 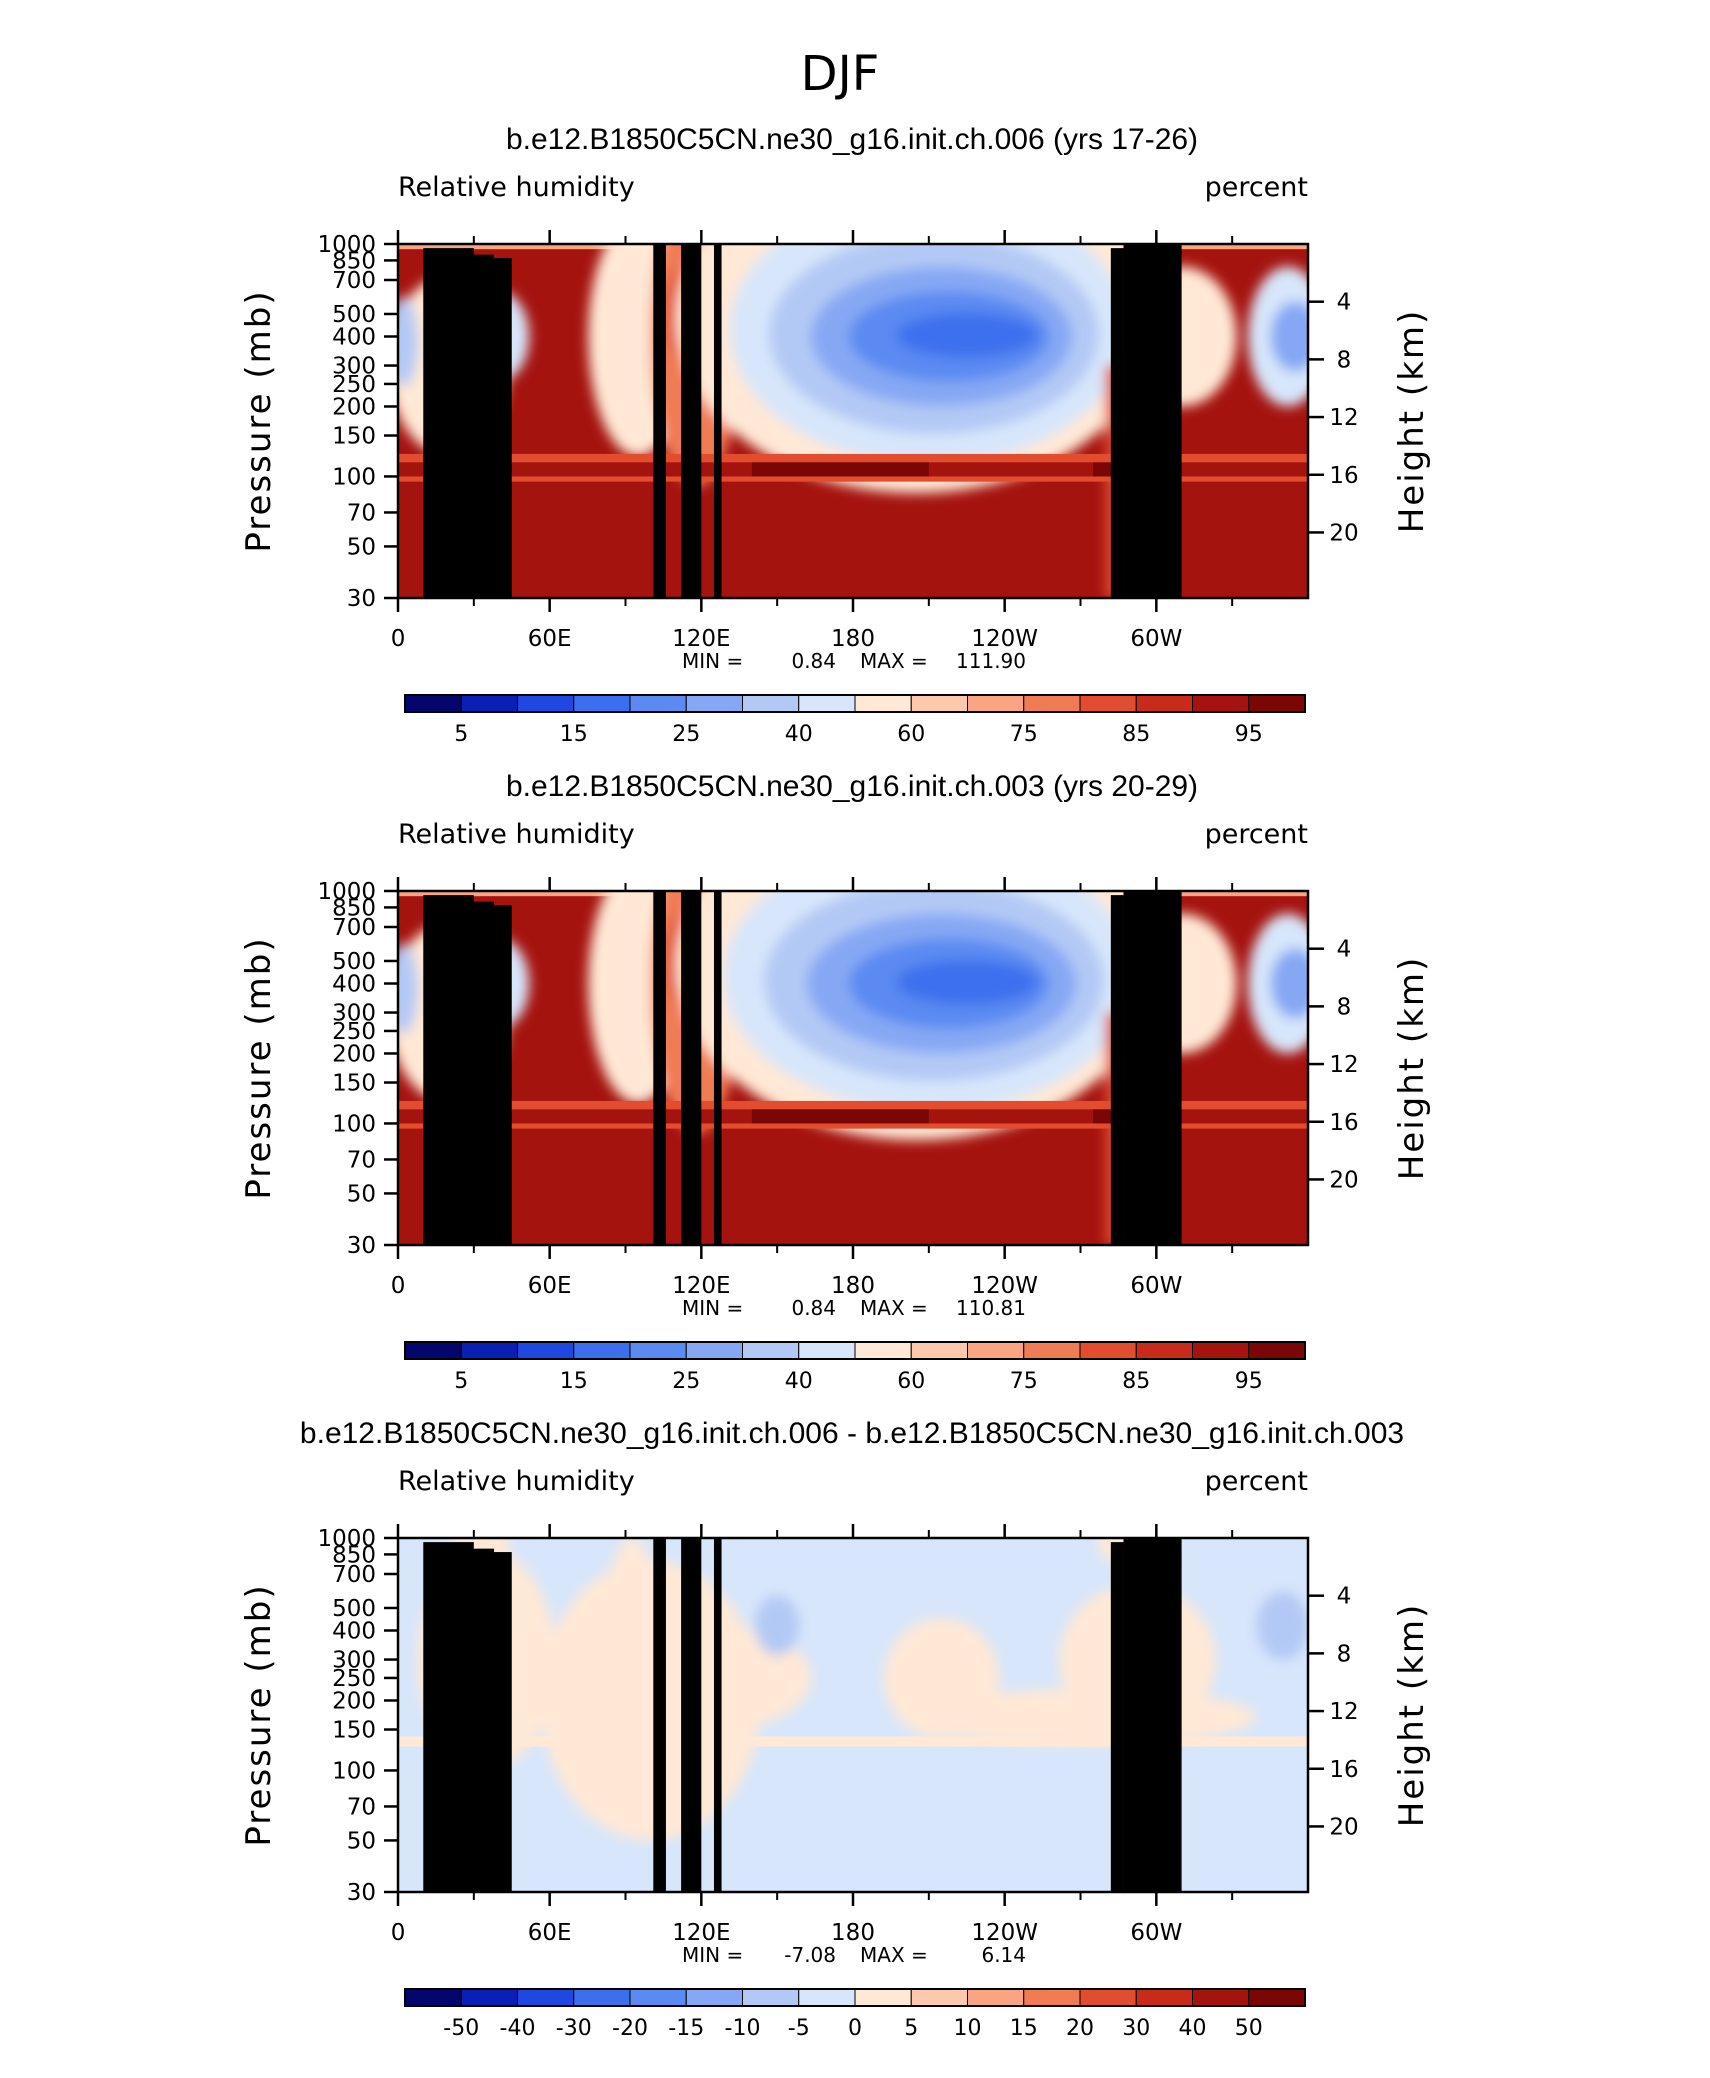 What do you see at coordinates (354, 985) in the screenshot?
I see `pressure-tick-label: 400` at bounding box center [354, 985].